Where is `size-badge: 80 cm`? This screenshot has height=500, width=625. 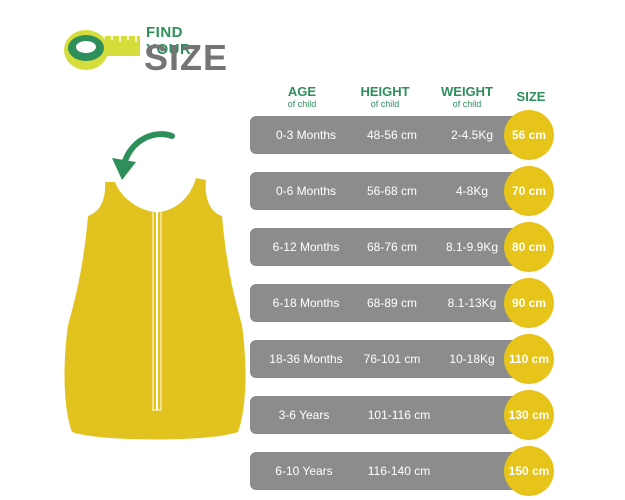
size-badge: 80 cm is located at coordinates (529, 247).